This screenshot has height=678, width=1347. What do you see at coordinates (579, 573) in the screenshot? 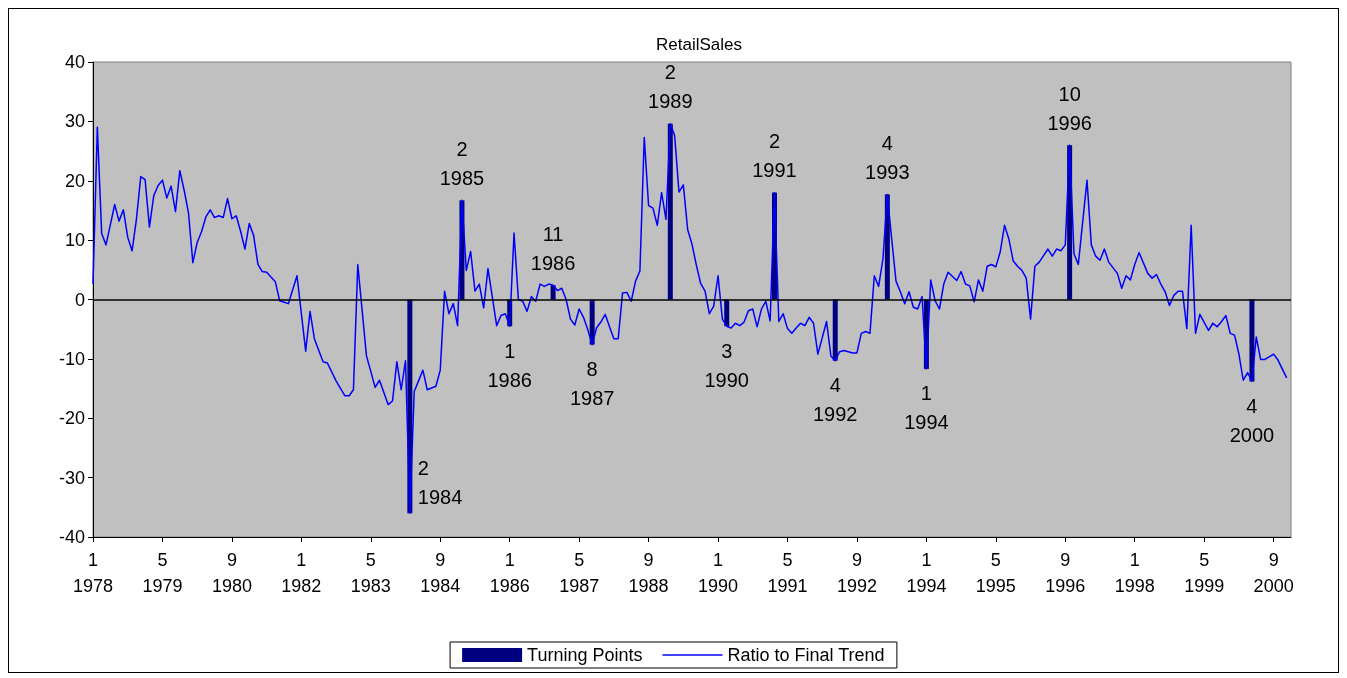
I see `x-tick-label: 5 1987` at bounding box center [579, 573].